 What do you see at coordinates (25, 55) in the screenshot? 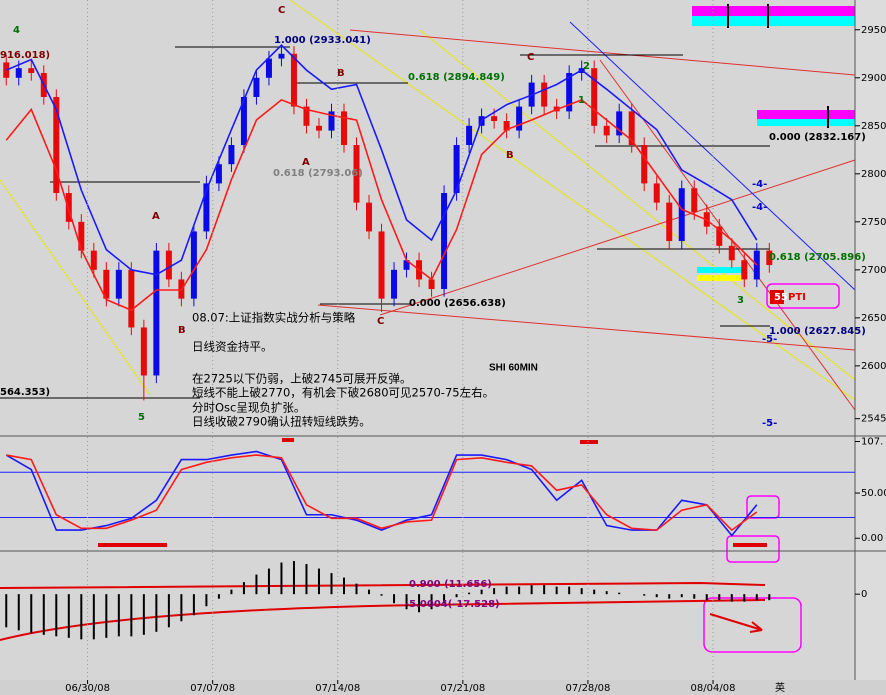
I see `annotation: 916.018)` at bounding box center [25, 55].